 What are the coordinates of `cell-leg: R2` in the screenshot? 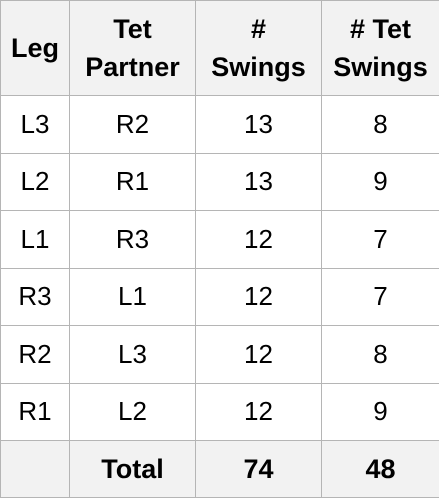 It's located at (35, 354).